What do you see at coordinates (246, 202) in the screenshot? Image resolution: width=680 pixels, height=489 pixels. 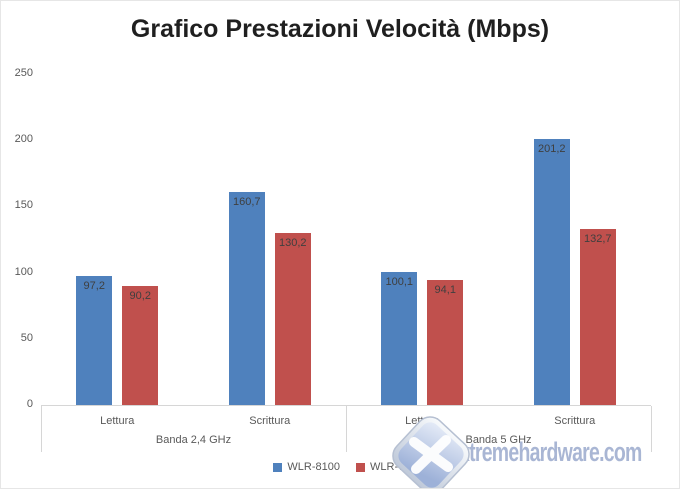 I see `bar-value-label: 160,7` at bounding box center [246, 202].